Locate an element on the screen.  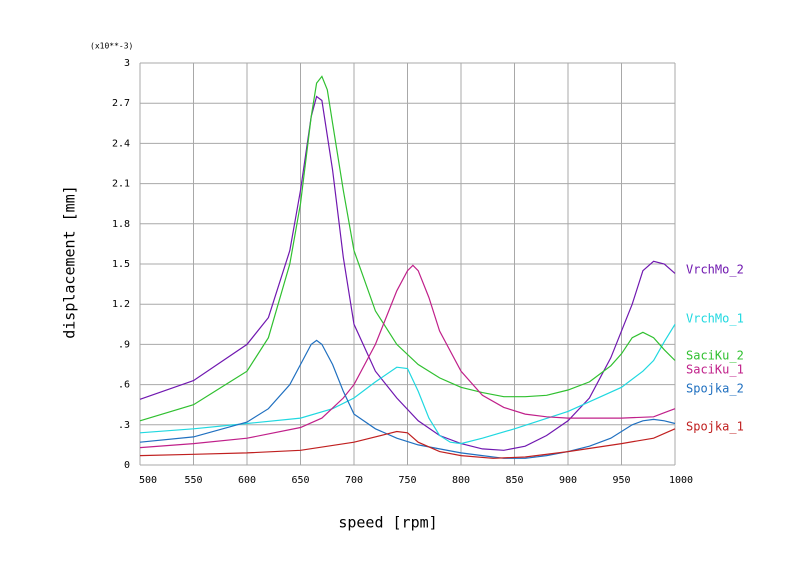
y-tick-label: 3 is located at coordinates (127, 63).